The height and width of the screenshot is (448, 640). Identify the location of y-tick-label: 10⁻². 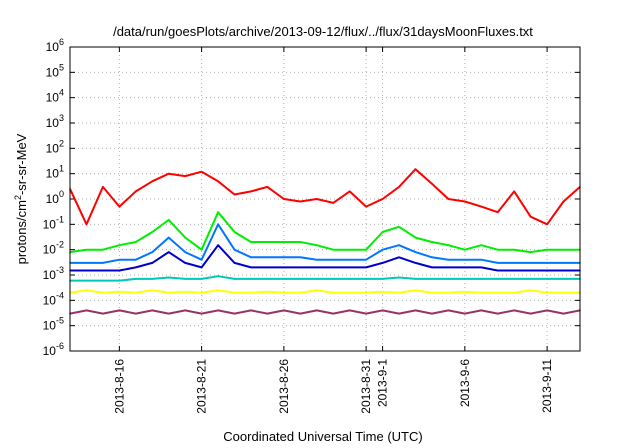
(53, 248).